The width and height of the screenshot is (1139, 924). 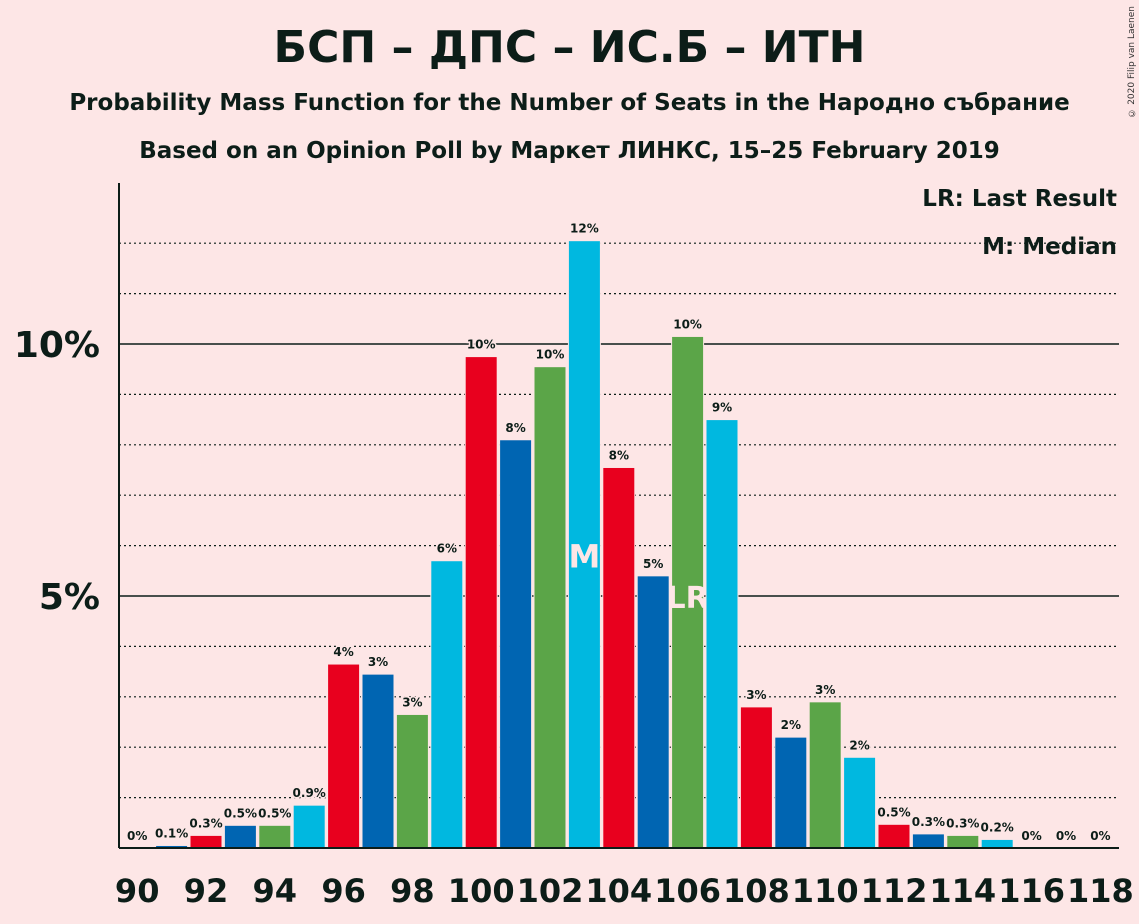 I want to click on legend-median: M: Median, so click(x=1049, y=247).